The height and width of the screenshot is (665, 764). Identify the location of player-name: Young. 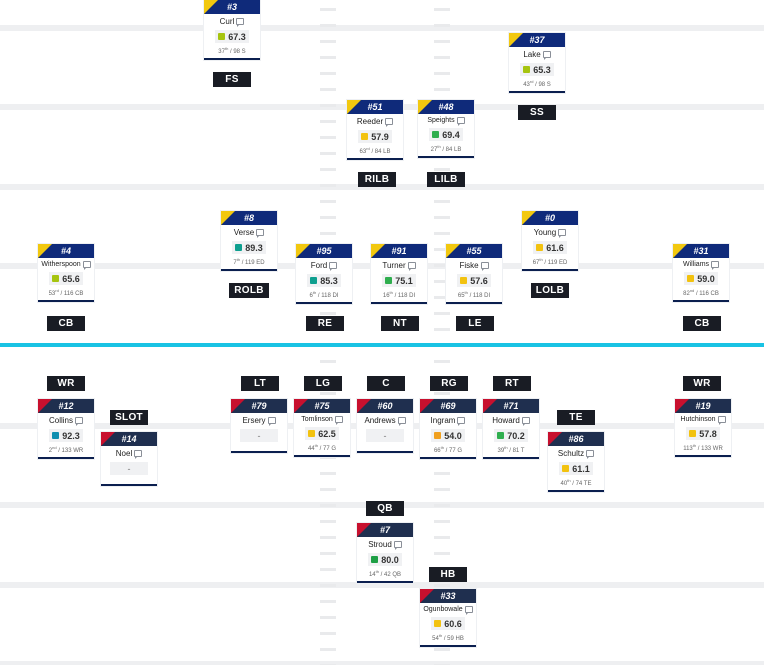
(545, 232).